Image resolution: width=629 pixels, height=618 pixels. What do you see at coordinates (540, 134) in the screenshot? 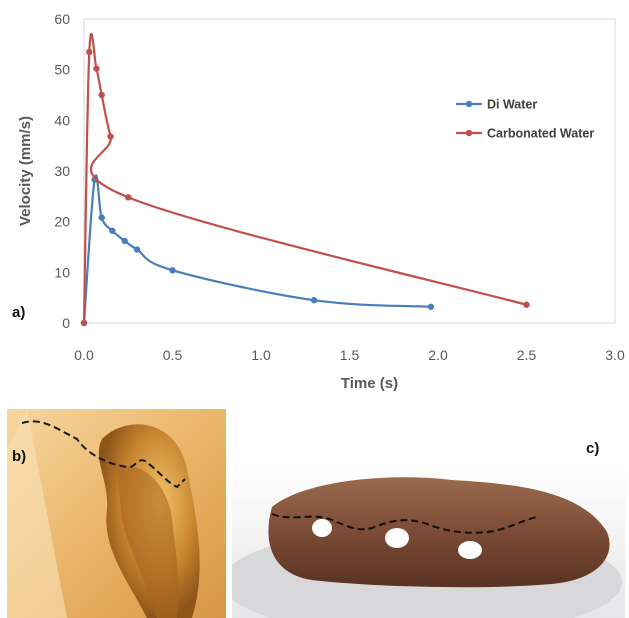
I see `legend-label-carbonated-water: Carbonated Water` at bounding box center [540, 134].